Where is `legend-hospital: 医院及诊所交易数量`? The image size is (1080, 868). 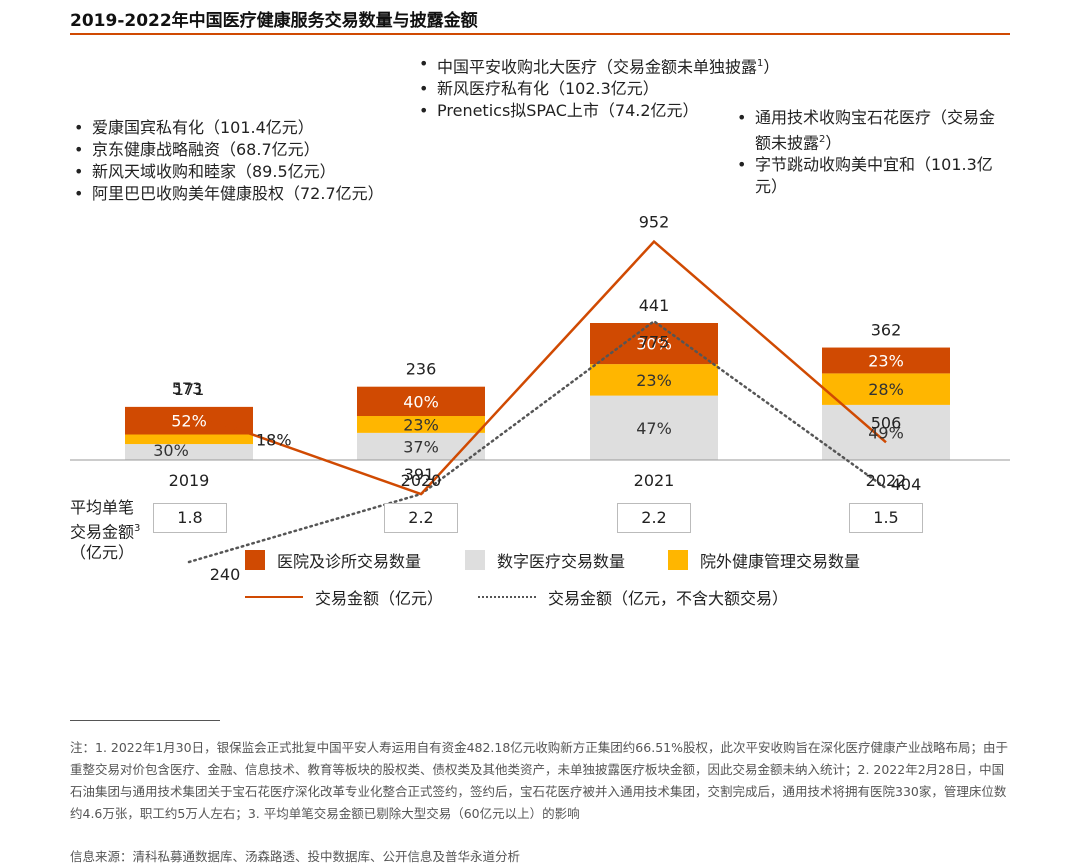
legend-hospital: 医院及诊所交易数量 is located at coordinates (333, 560).